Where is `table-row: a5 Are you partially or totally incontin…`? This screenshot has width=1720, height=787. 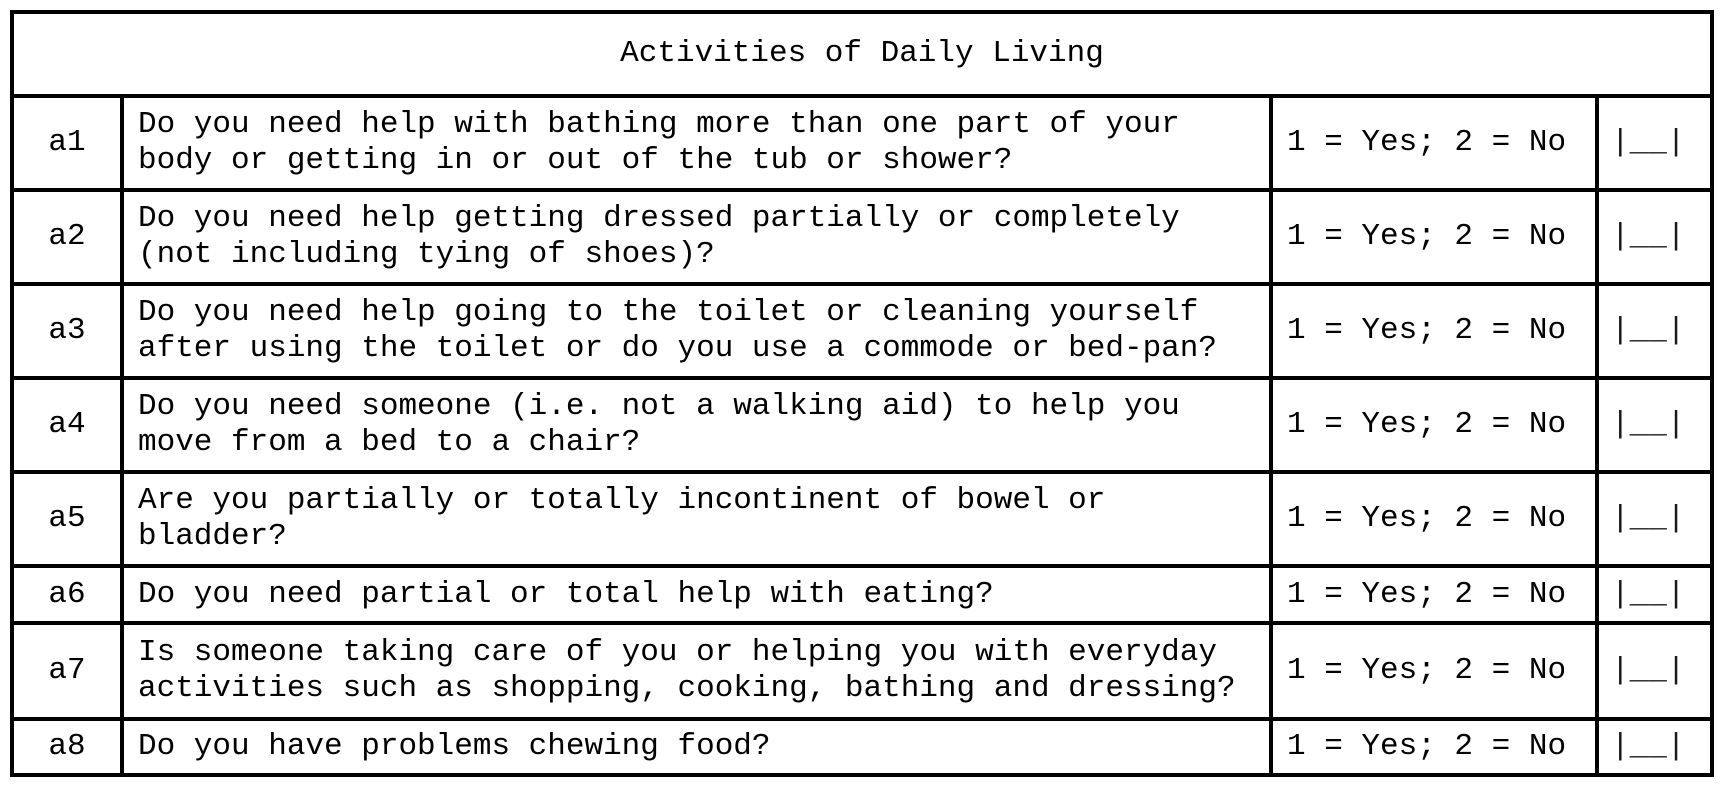
table-row: a5 Are you partially or totally incontin… is located at coordinates (862, 519).